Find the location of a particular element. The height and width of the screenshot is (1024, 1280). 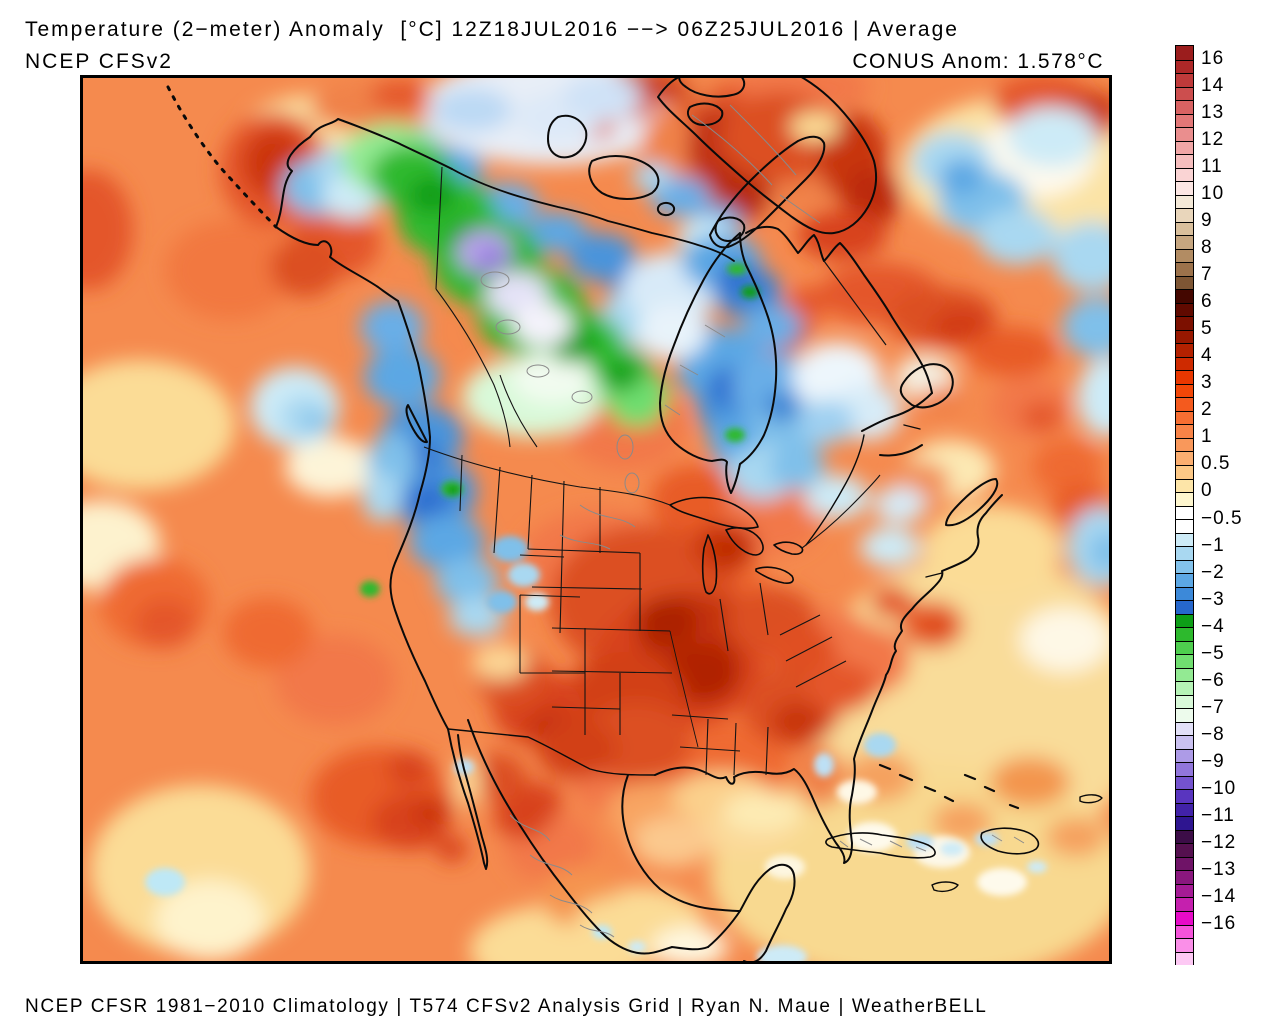

colorbar-tick-label: 14 is located at coordinates (1213, 85).